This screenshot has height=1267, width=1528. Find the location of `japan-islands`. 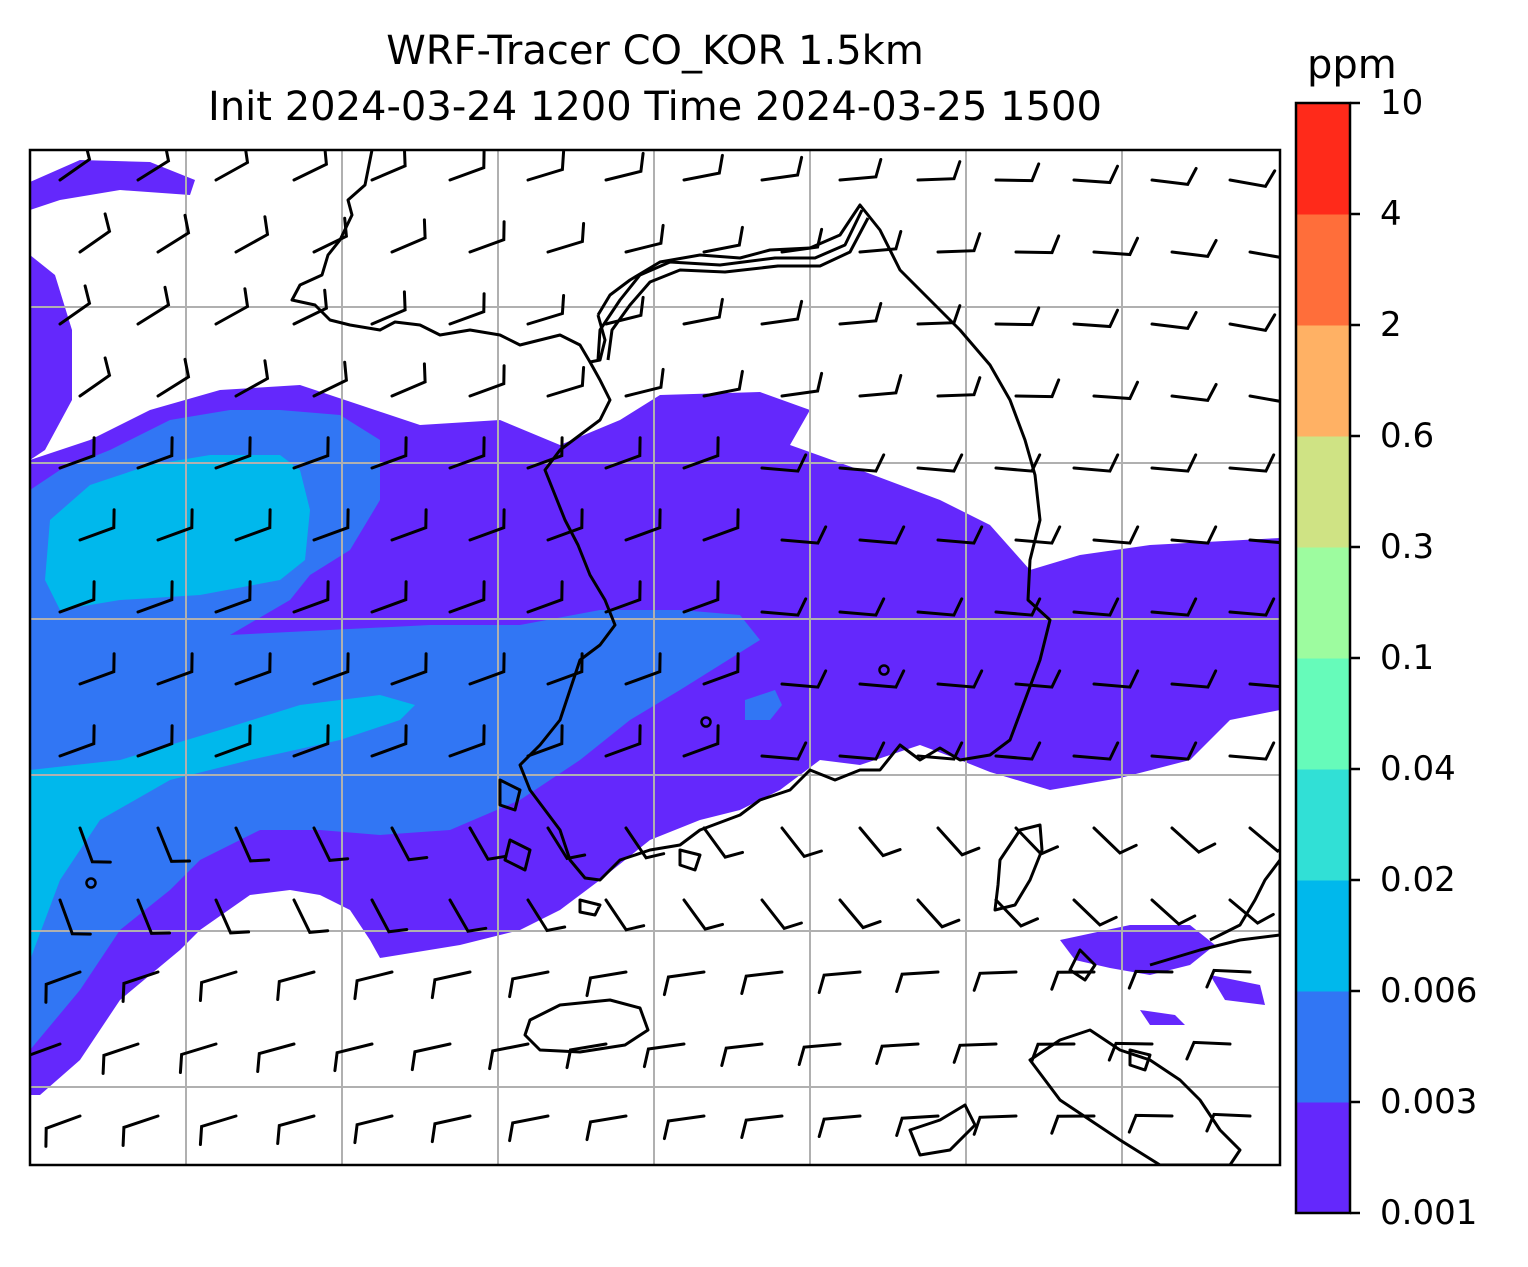

japan-islands is located at coordinates (1030, 1052).